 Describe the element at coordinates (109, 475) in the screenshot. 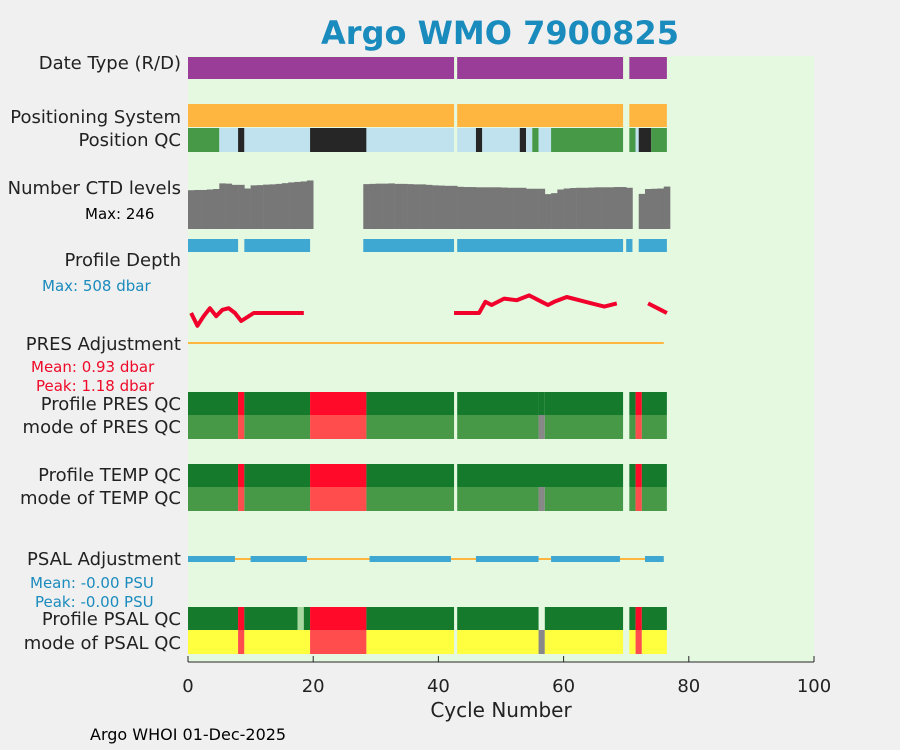

I see `label-profile-temp-qc: Profile TEMP QC` at that location.